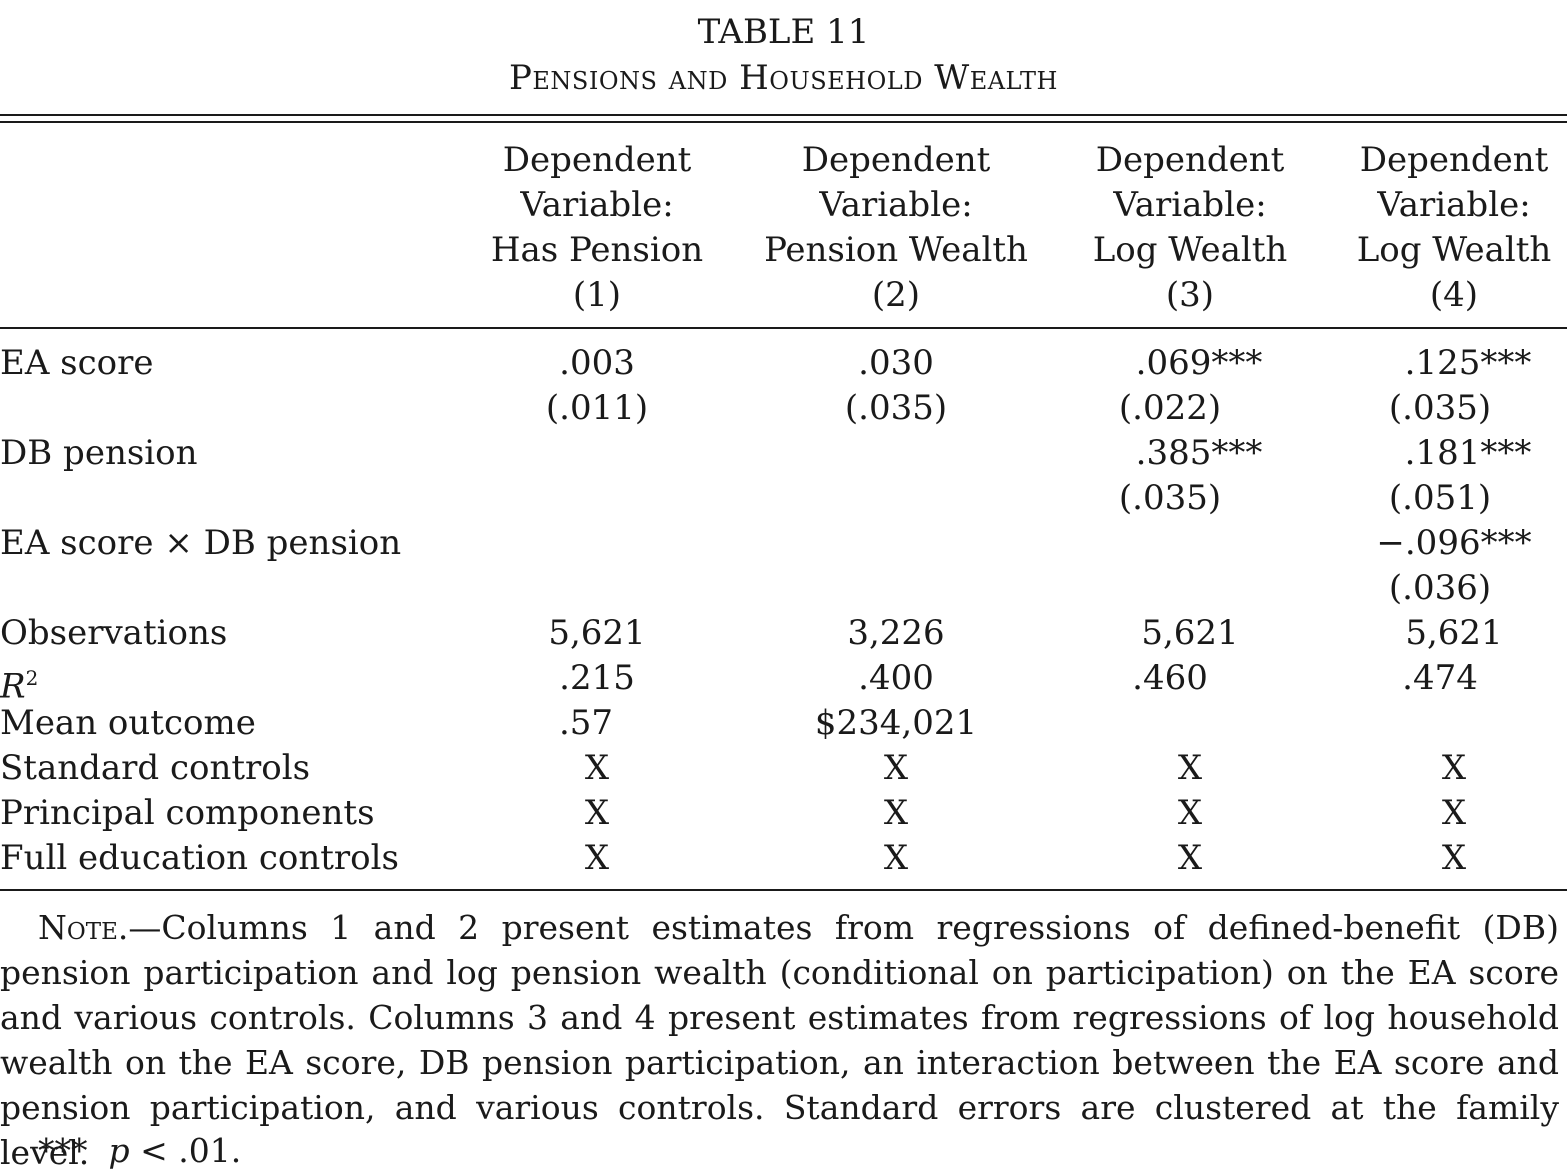  What do you see at coordinates (32, 678) in the screenshot?
I see `r2-superscript: 2` at bounding box center [32, 678].